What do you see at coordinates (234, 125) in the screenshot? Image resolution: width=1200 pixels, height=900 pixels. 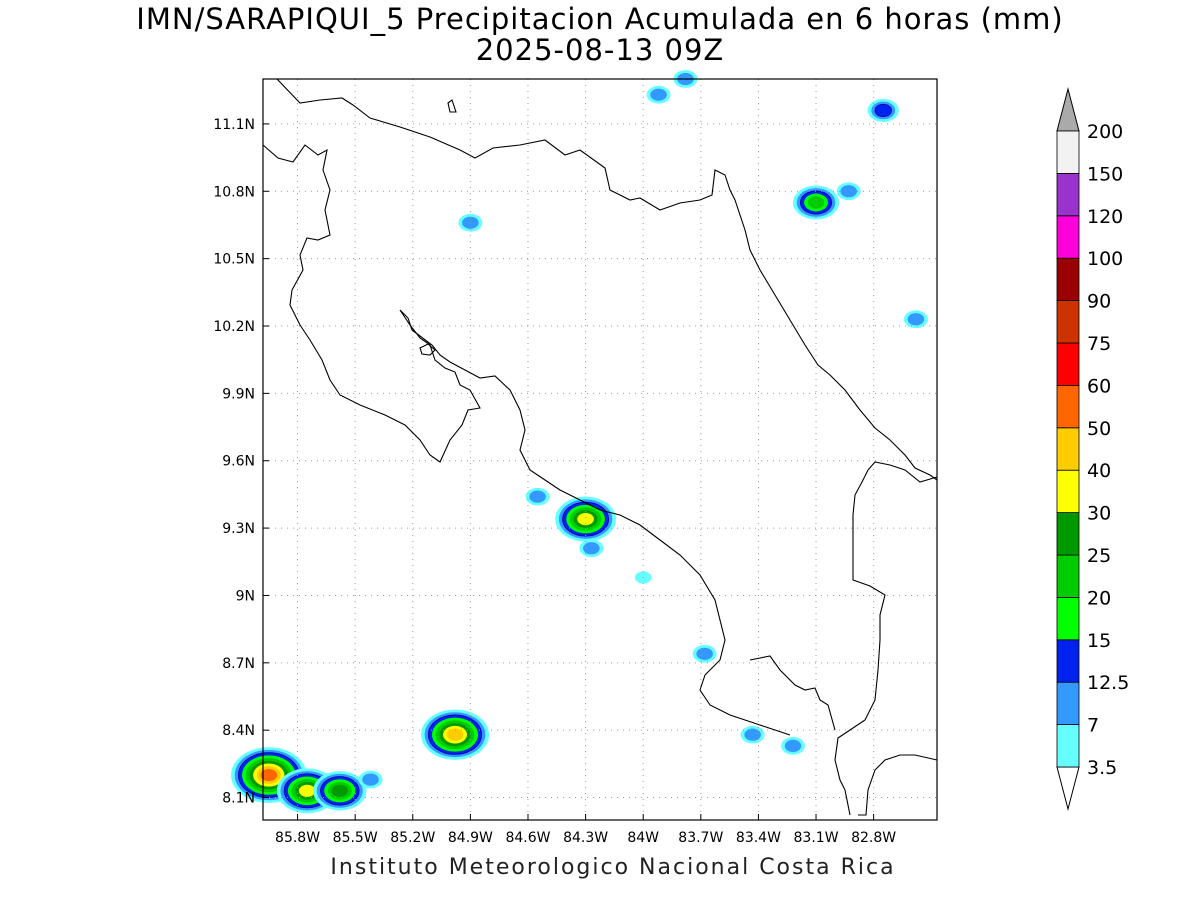 I see `lat-tick-label: 11.1N` at bounding box center [234, 125].